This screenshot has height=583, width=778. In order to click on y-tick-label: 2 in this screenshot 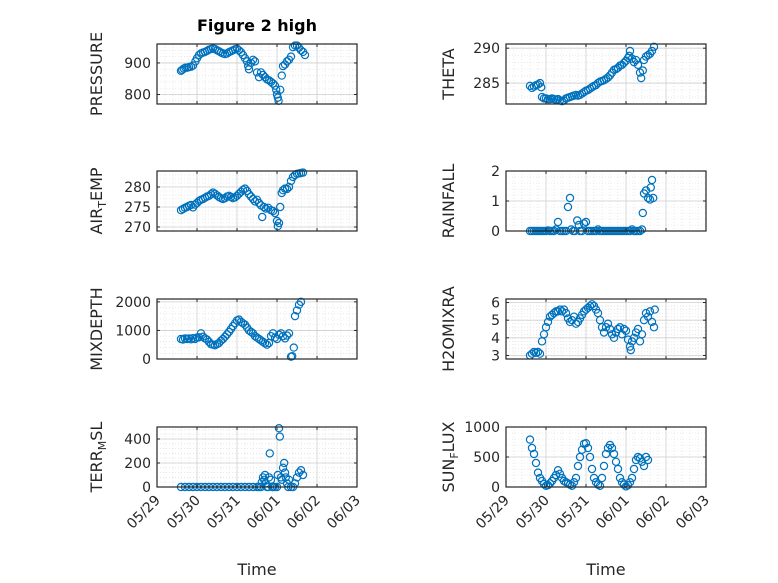, I will do `click(495, 172)`.